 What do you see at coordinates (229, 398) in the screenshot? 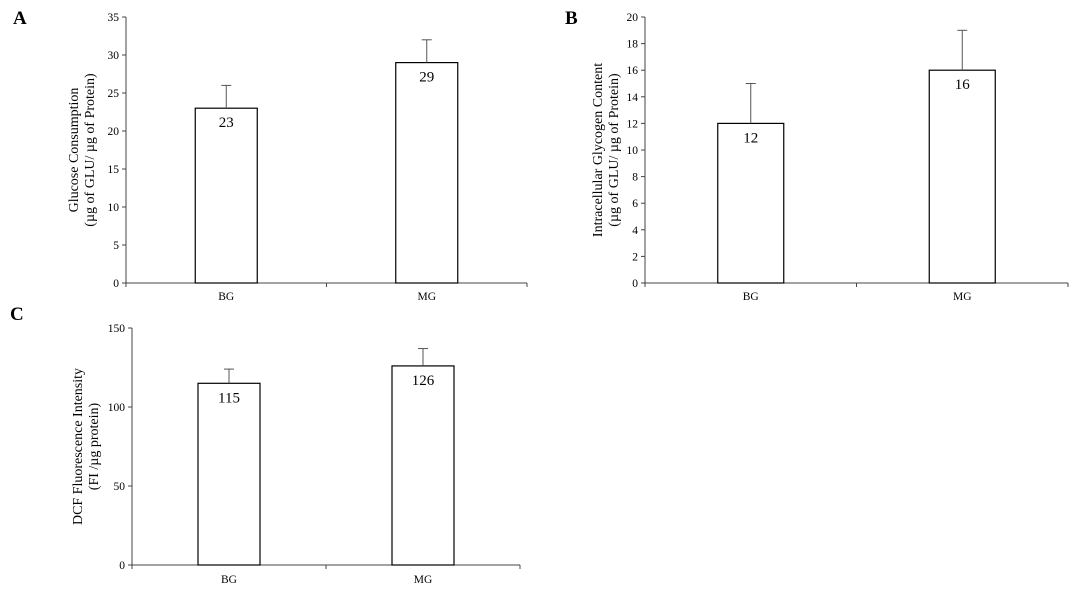
I see `data-label: 115` at bounding box center [229, 398].